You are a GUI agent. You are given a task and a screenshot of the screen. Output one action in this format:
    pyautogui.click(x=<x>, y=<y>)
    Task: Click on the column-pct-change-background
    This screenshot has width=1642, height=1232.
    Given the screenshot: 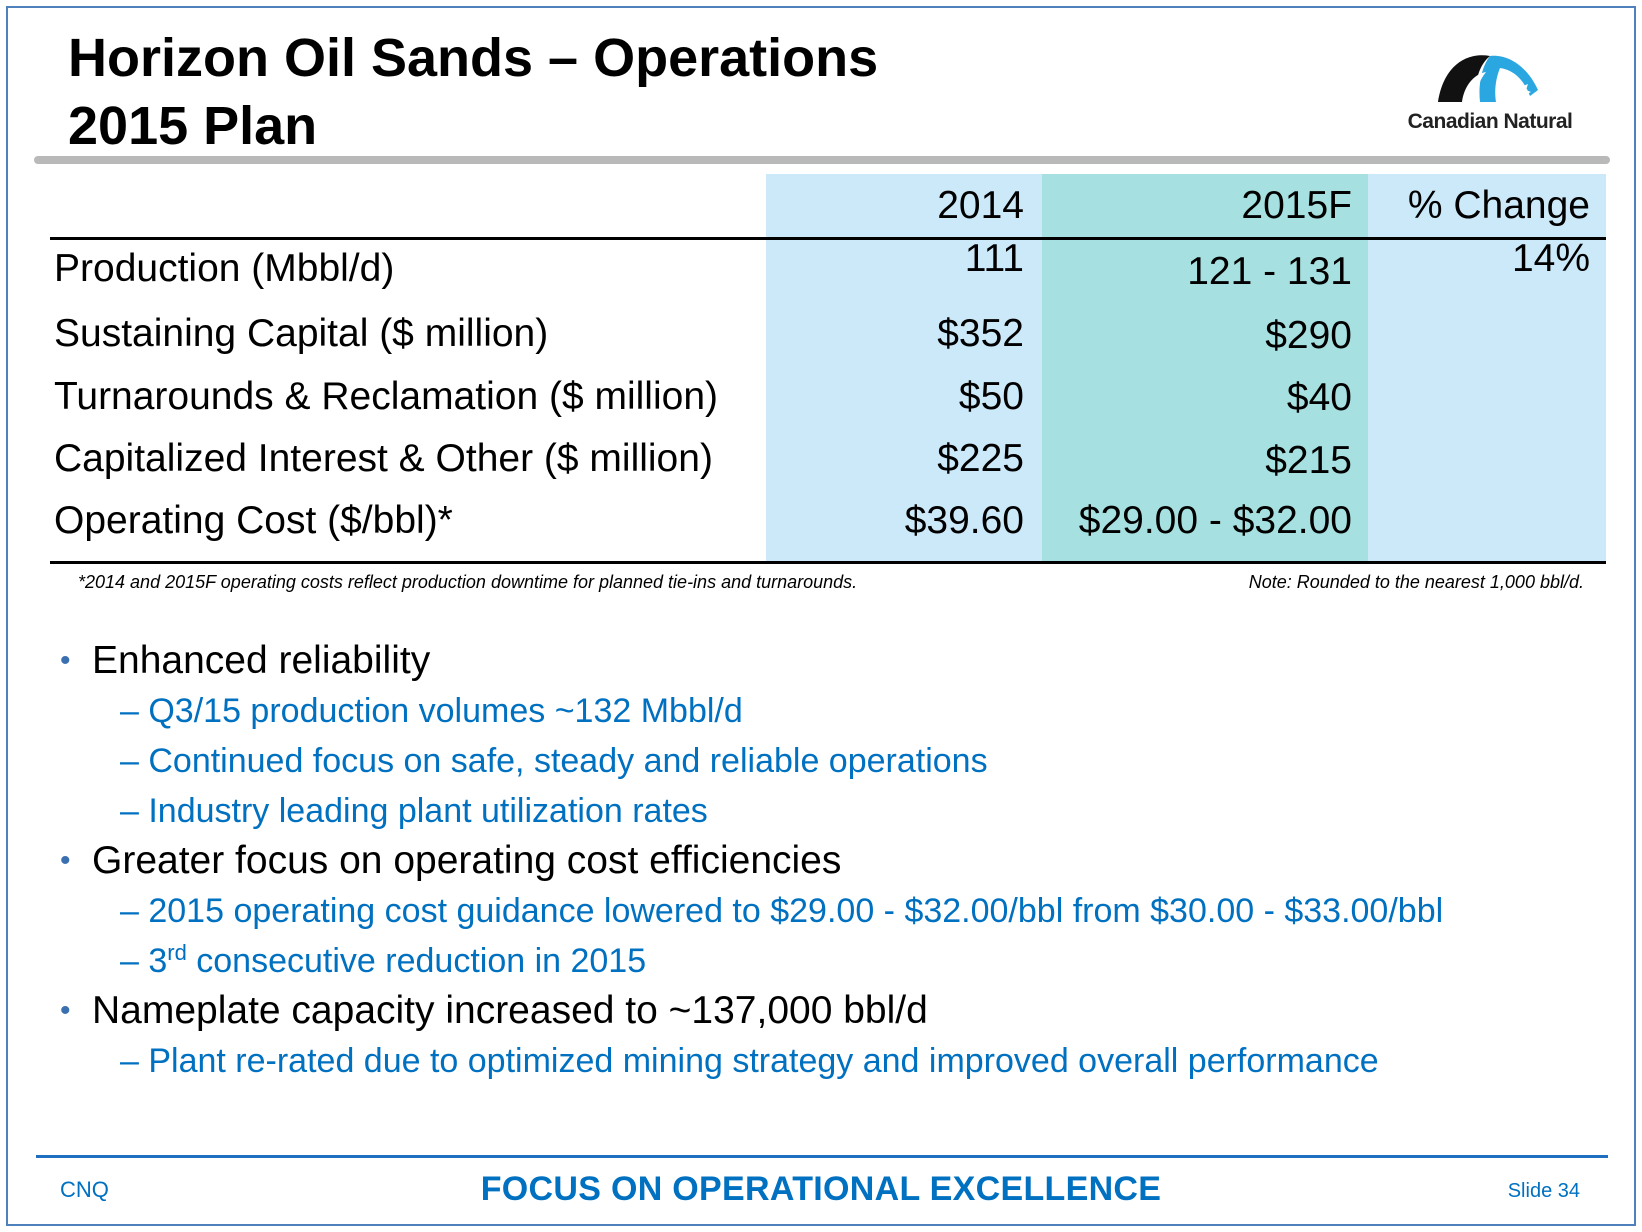 What is the action you would take?
    pyautogui.click(x=1487, y=369)
    